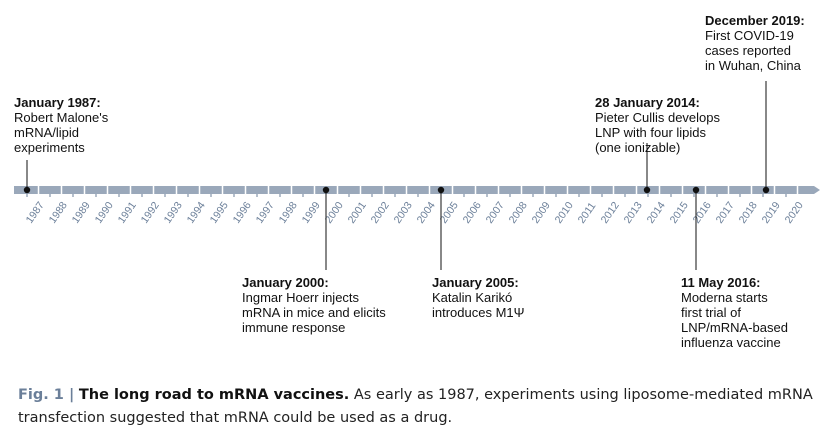  I want to click on event-description-line: first trial of, so click(734, 312).